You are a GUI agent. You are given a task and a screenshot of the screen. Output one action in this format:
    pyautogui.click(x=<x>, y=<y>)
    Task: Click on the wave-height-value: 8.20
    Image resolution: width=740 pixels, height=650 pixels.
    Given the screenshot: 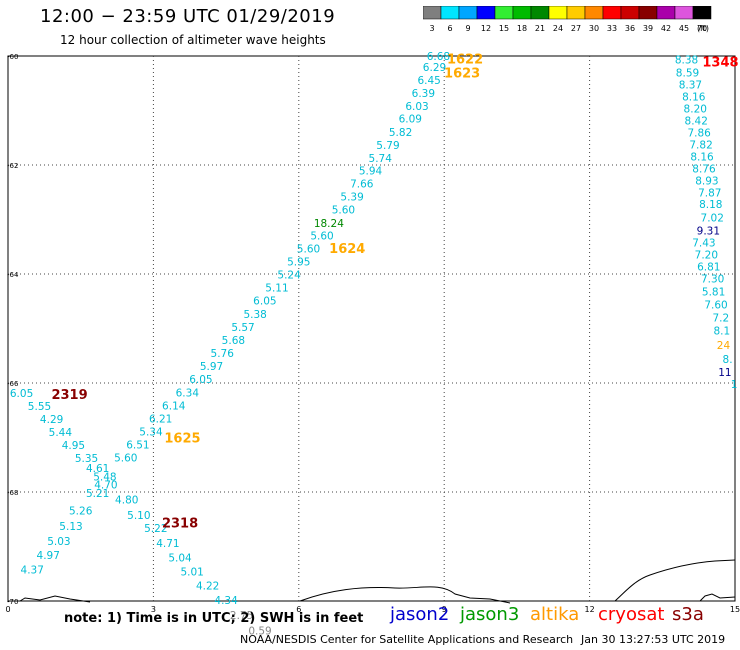 What is the action you would take?
    pyautogui.click(x=695, y=109)
    